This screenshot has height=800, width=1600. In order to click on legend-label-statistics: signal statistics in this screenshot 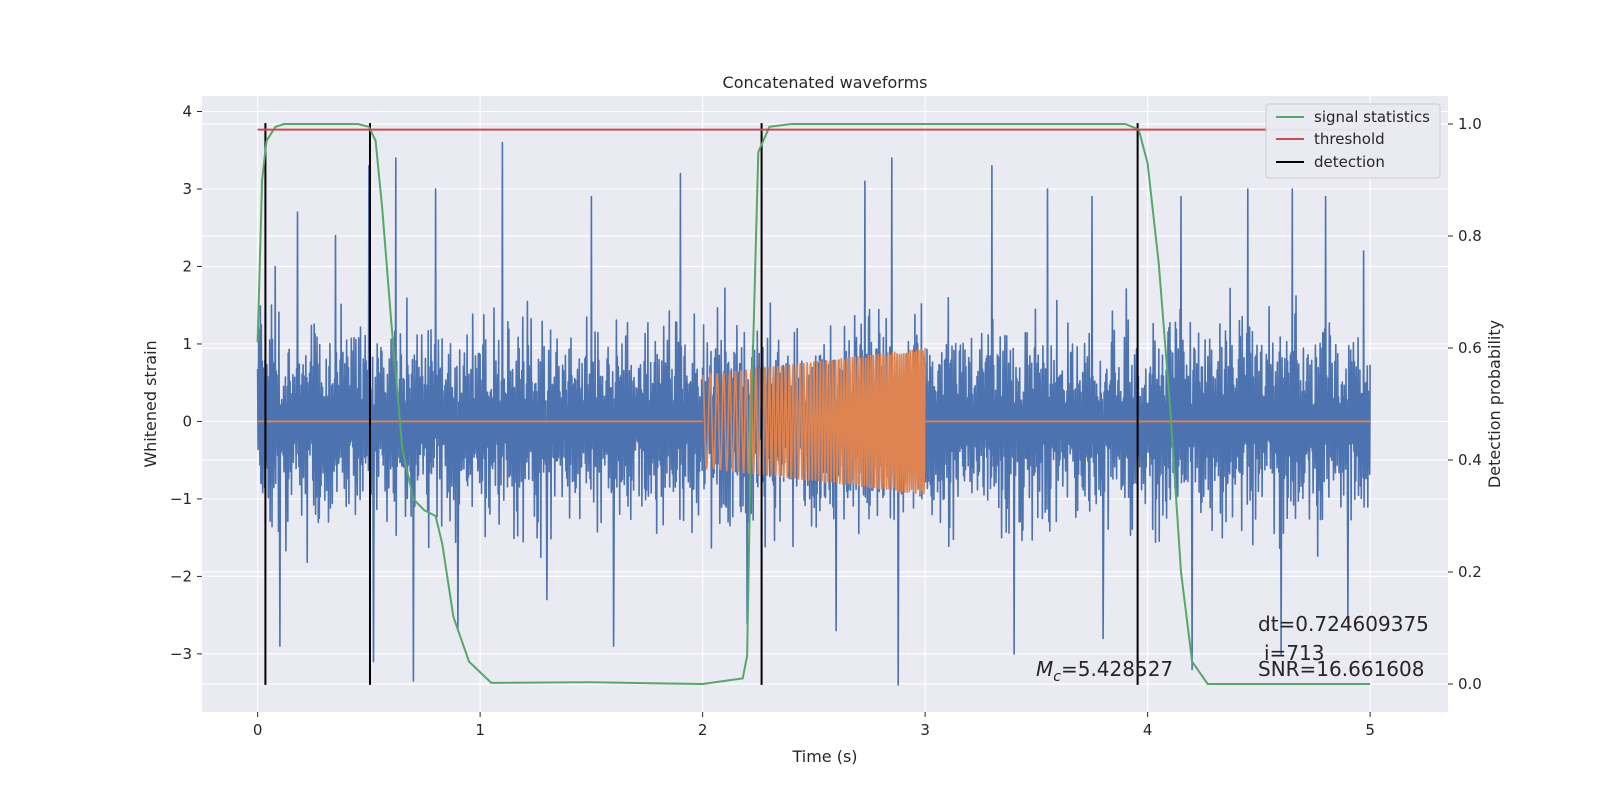, I will do `click(1372, 117)`.